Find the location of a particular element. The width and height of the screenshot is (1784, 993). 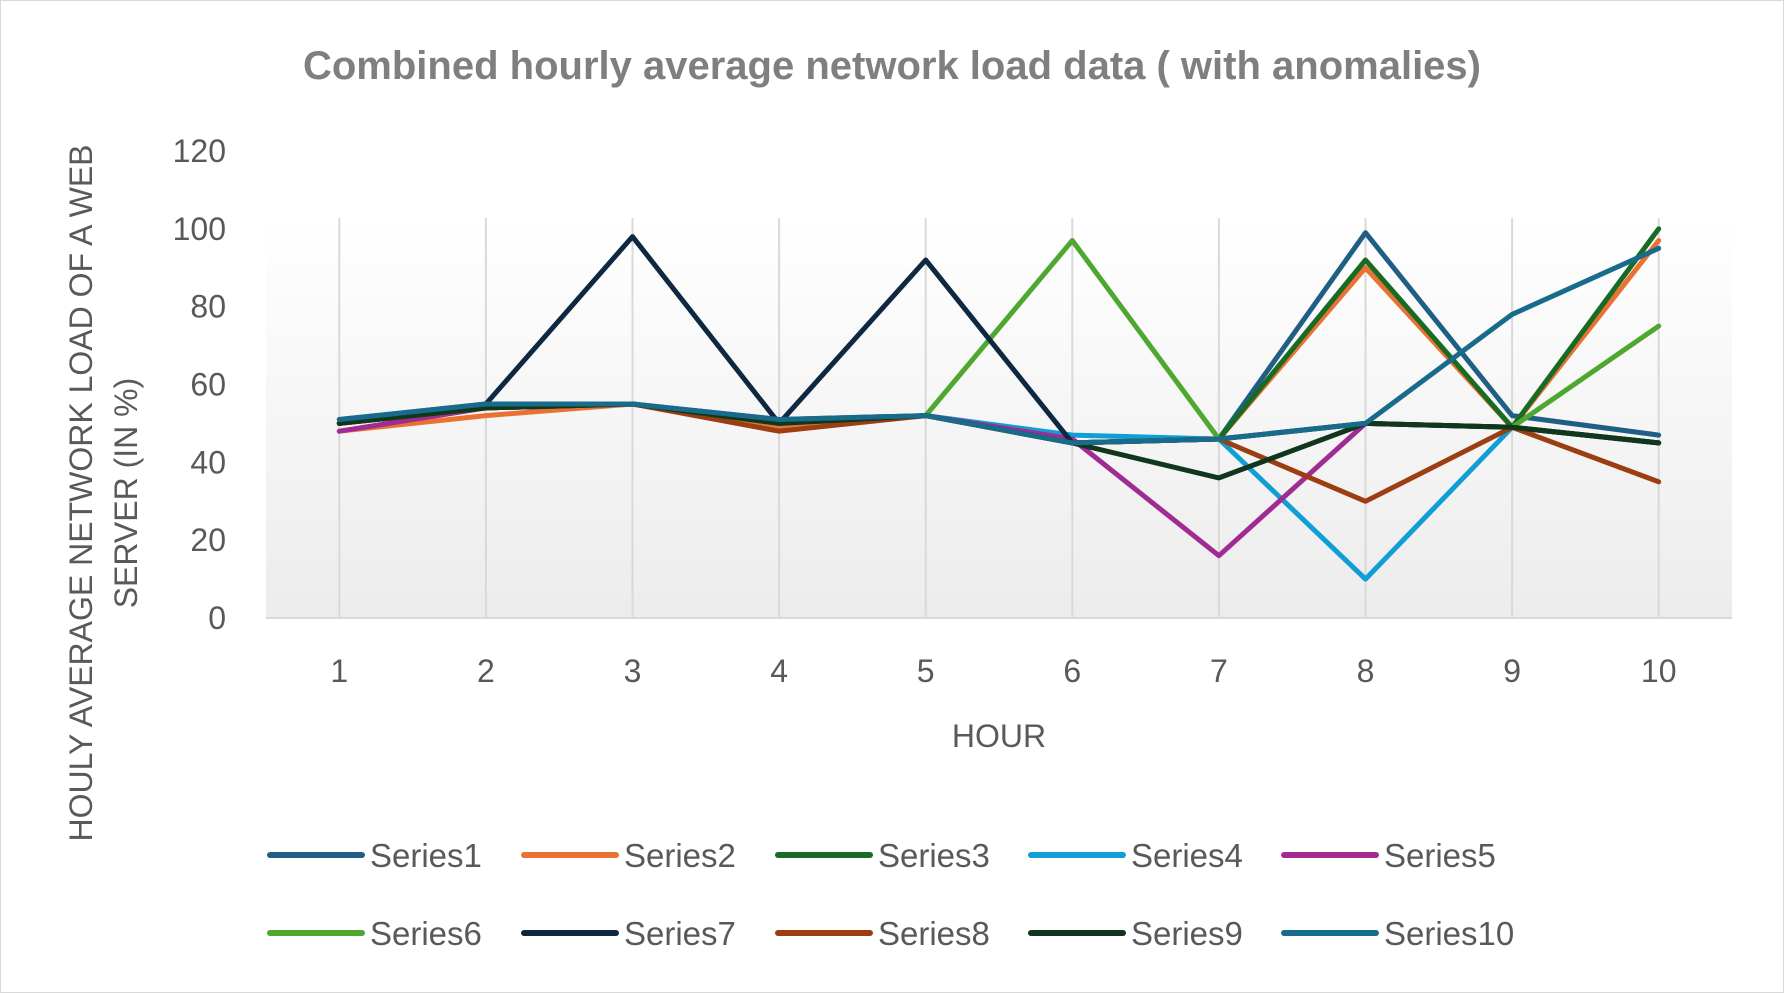

x-tick-label: 6 is located at coordinates (1072, 671).